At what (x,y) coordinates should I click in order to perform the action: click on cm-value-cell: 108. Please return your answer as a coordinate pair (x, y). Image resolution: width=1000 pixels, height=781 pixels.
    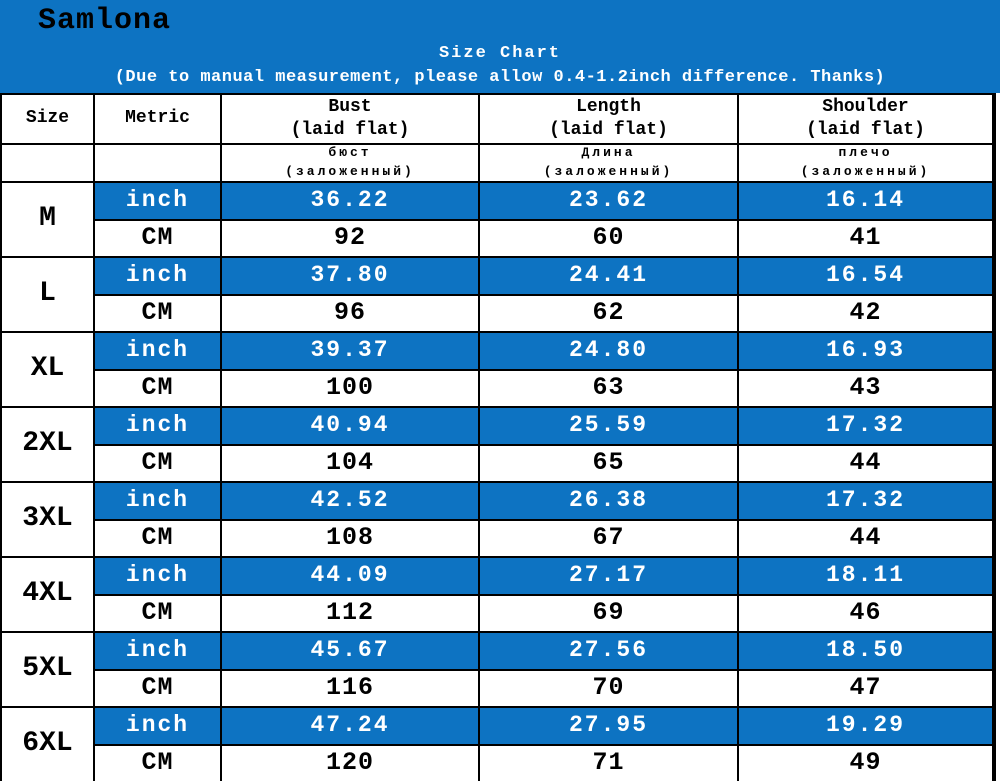
    Looking at the image, I should click on (350, 538).